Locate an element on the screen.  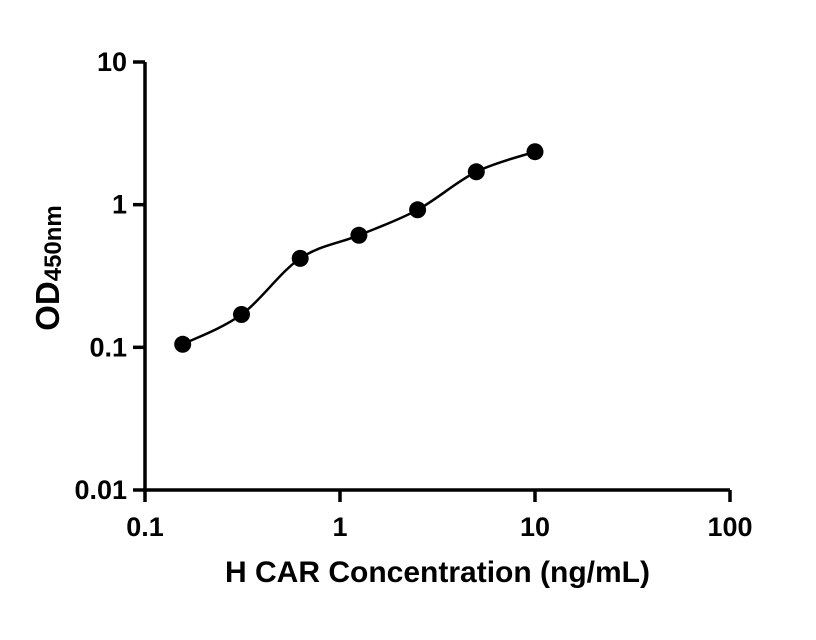
y-axis-label-sub: 450nm is located at coordinates (53, 243).